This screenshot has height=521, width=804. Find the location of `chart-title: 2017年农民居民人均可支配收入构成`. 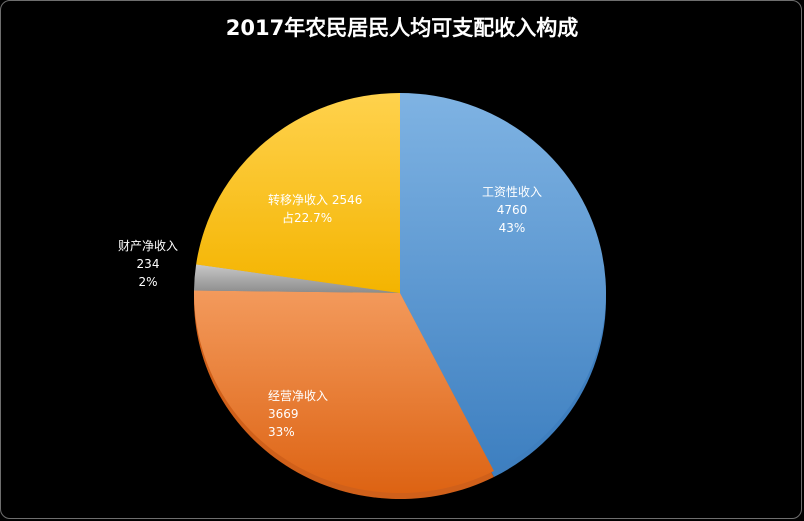

chart-title: 2017年农民居民人均可支配收入构成 is located at coordinates (402, 28).